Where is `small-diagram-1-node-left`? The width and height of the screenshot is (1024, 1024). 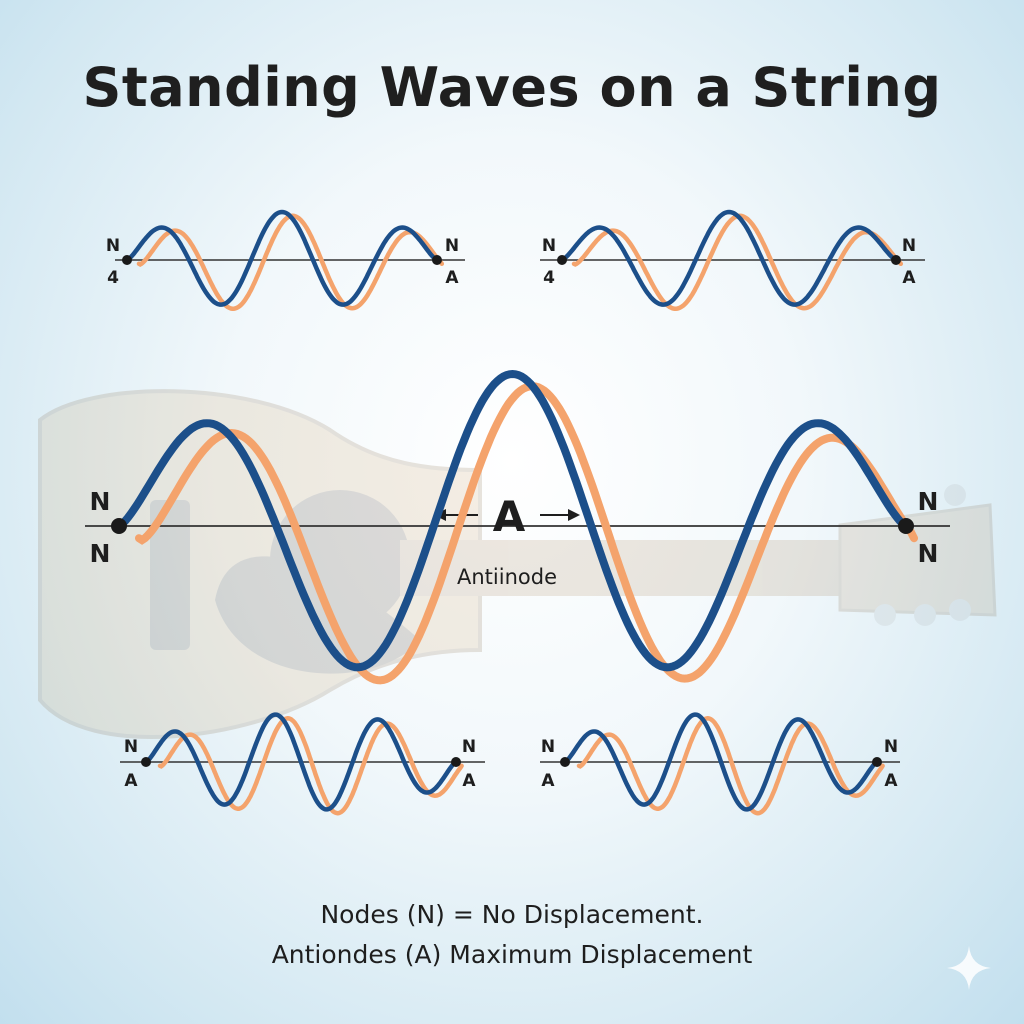 small-diagram-1-node-left is located at coordinates (127, 260).